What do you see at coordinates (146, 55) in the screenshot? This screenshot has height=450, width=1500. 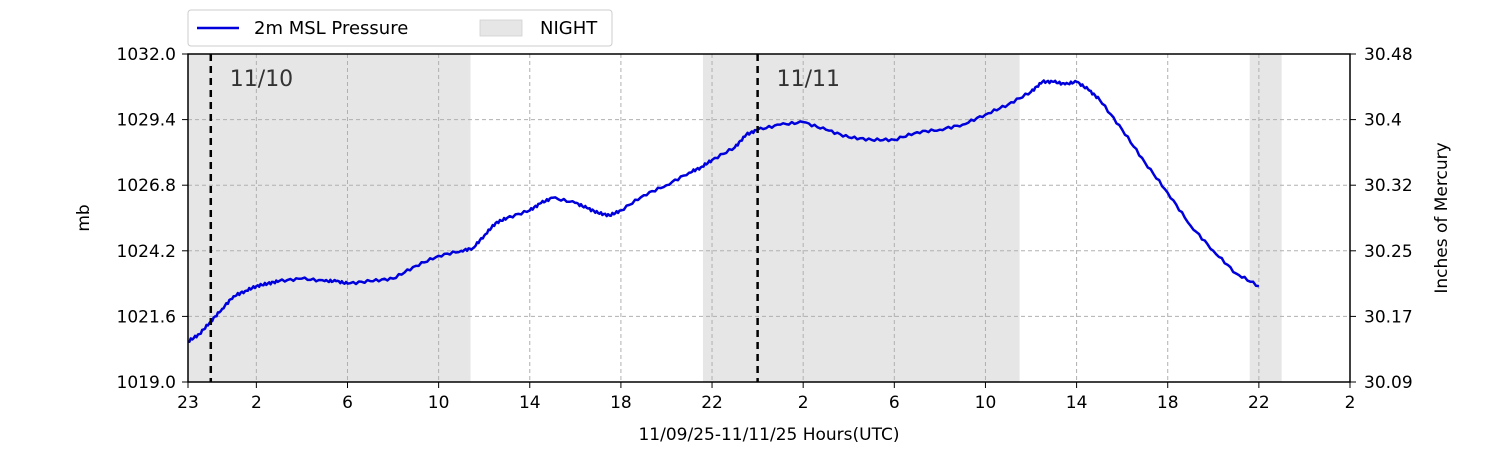 I see `y-tick-label-5: 1032.0` at bounding box center [146, 55].